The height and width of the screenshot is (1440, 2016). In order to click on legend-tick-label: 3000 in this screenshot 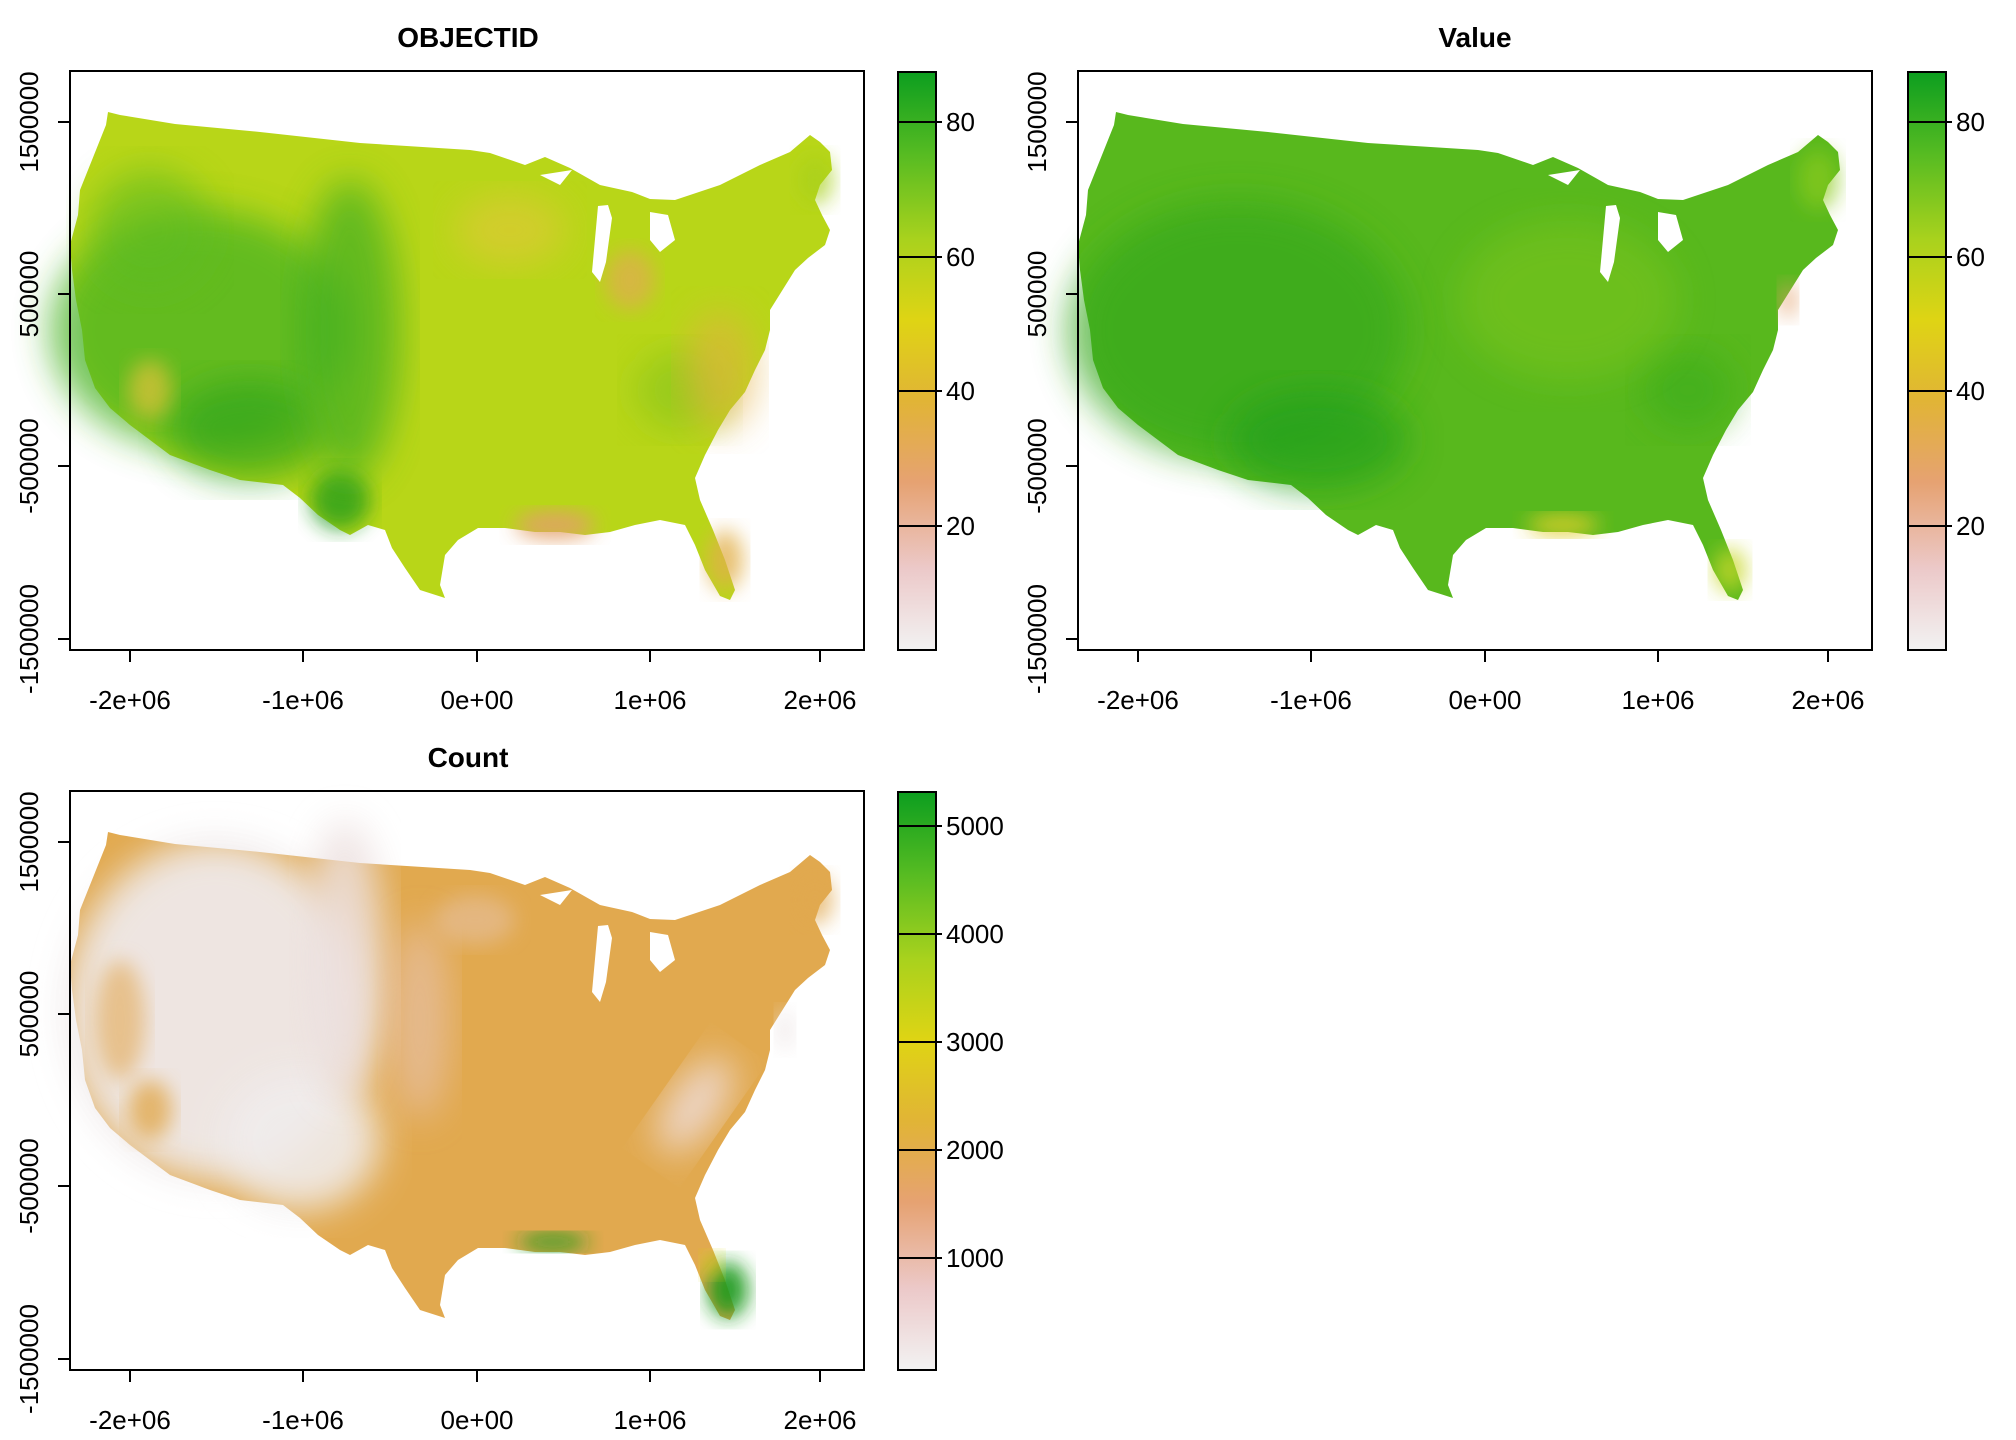, I will do `click(975, 1042)`.